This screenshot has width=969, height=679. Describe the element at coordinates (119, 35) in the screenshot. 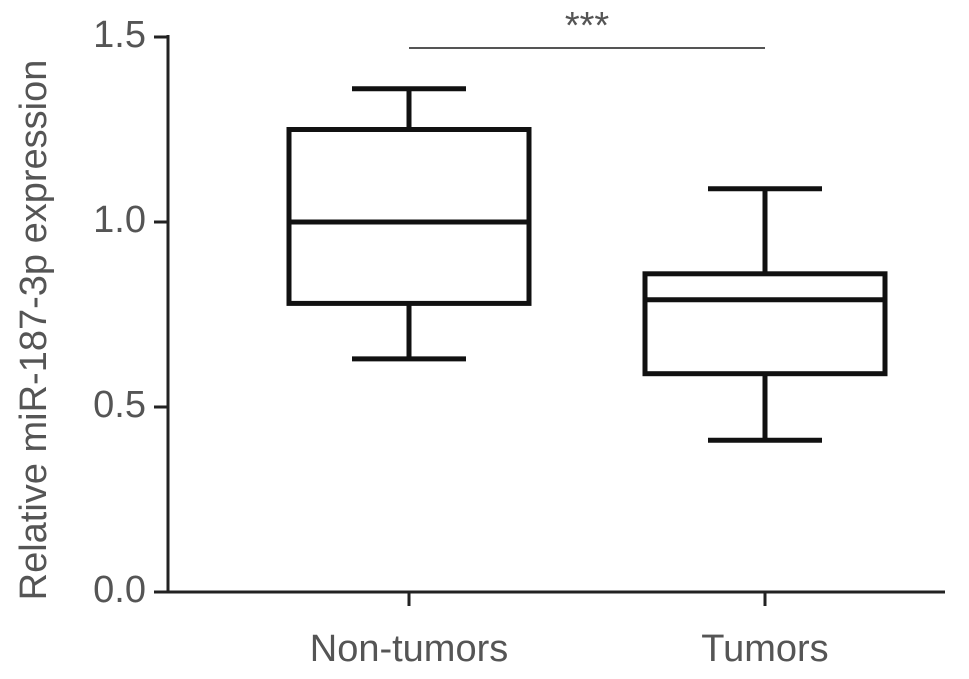

I see `y-tick-label: 1.5` at that location.